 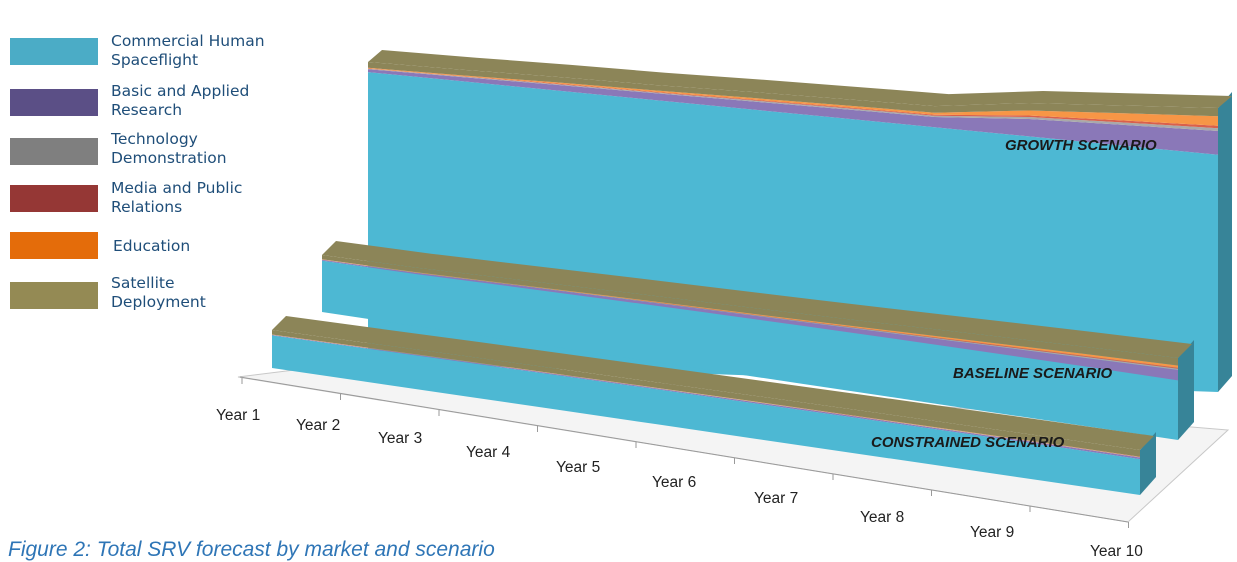 What do you see at coordinates (54, 295) in the screenshot?
I see `legend-swatch-satellite-deployment` at bounding box center [54, 295].